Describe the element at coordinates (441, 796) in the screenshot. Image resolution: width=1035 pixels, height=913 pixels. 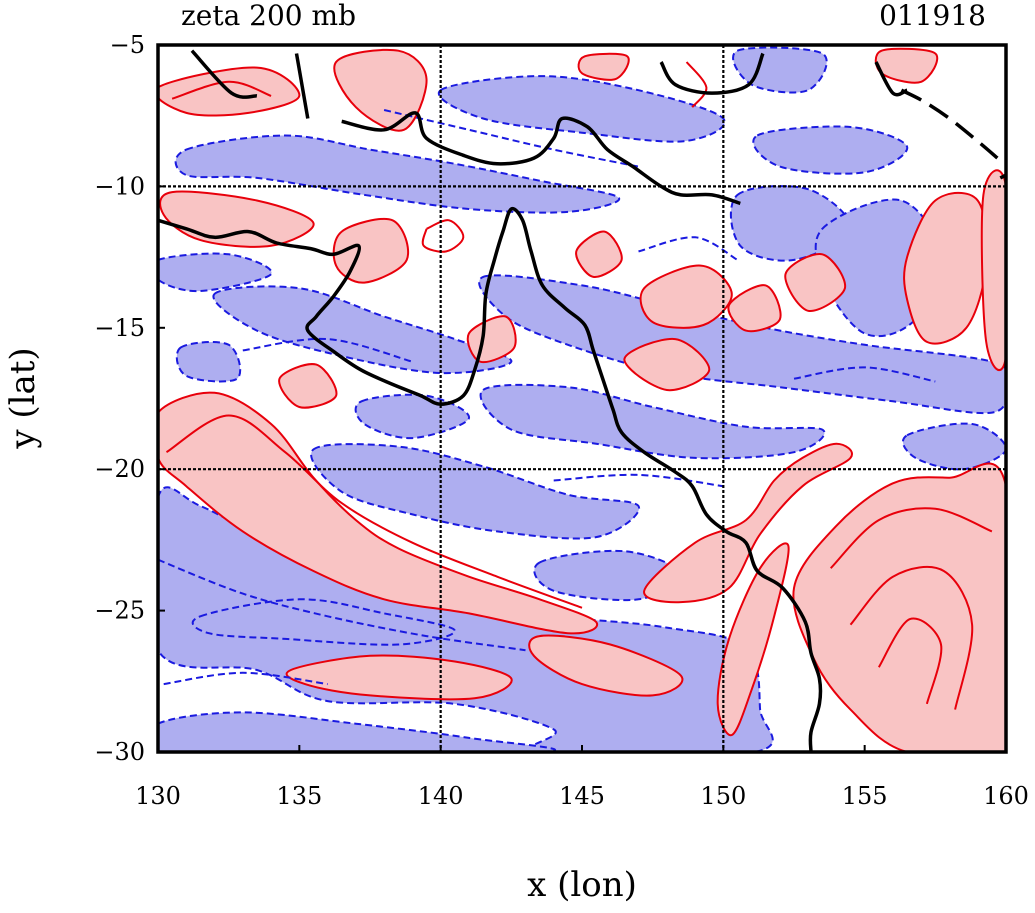
I see `x-tick-label-2: 140` at that location.